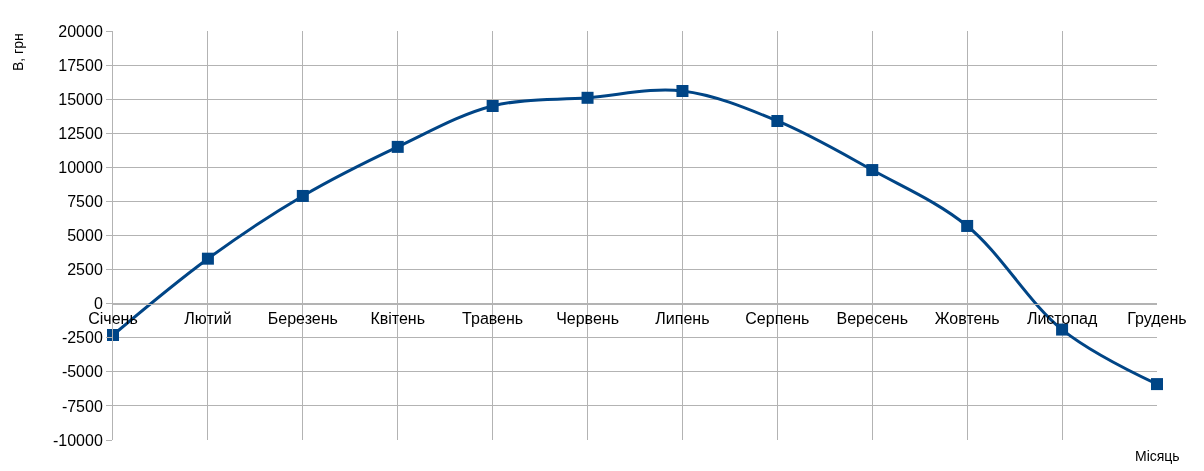 This screenshot has width=1204, height=471. What do you see at coordinates (85, 202) in the screenshot?
I see `y-tick-label: 7500` at bounding box center [85, 202].